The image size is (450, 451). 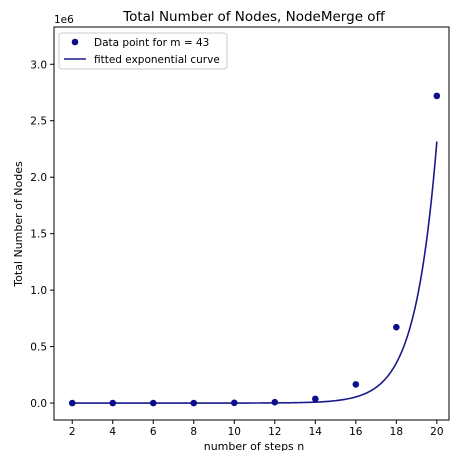 I want to click on x-tick-label: 4, so click(x=112, y=432).